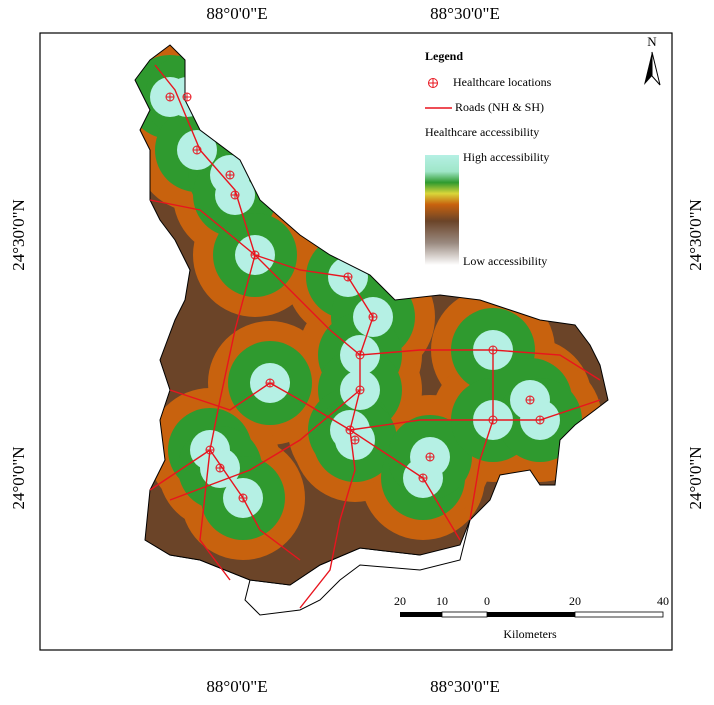 The width and height of the screenshot is (714, 705). What do you see at coordinates (442, 210) in the screenshot?
I see `color-ramp` at bounding box center [442, 210].